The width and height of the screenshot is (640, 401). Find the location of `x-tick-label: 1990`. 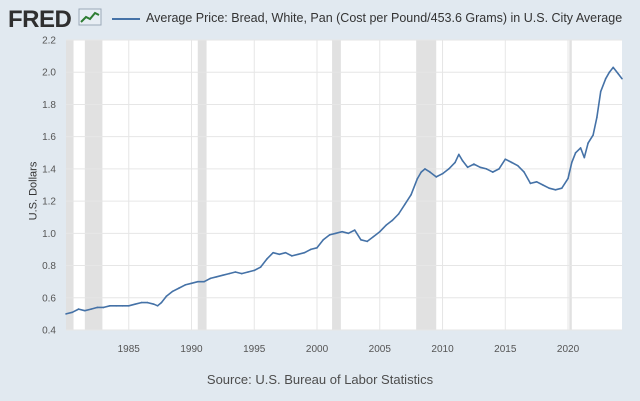

x-tick-label: 1990 is located at coordinates (191, 349).